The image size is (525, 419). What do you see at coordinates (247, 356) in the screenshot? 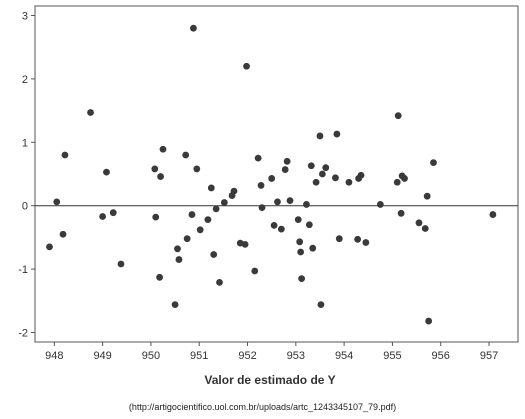
I see `x-tick-label: 952` at bounding box center [247, 356].